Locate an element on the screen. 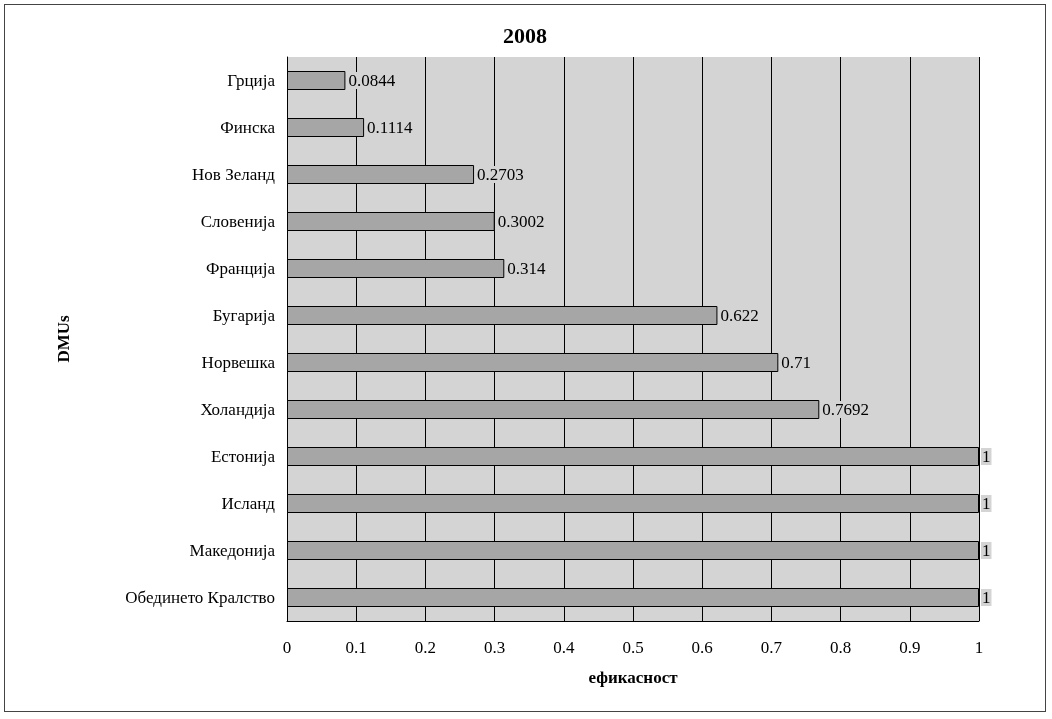  x-tick-label: 0.1 is located at coordinates (356, 647).